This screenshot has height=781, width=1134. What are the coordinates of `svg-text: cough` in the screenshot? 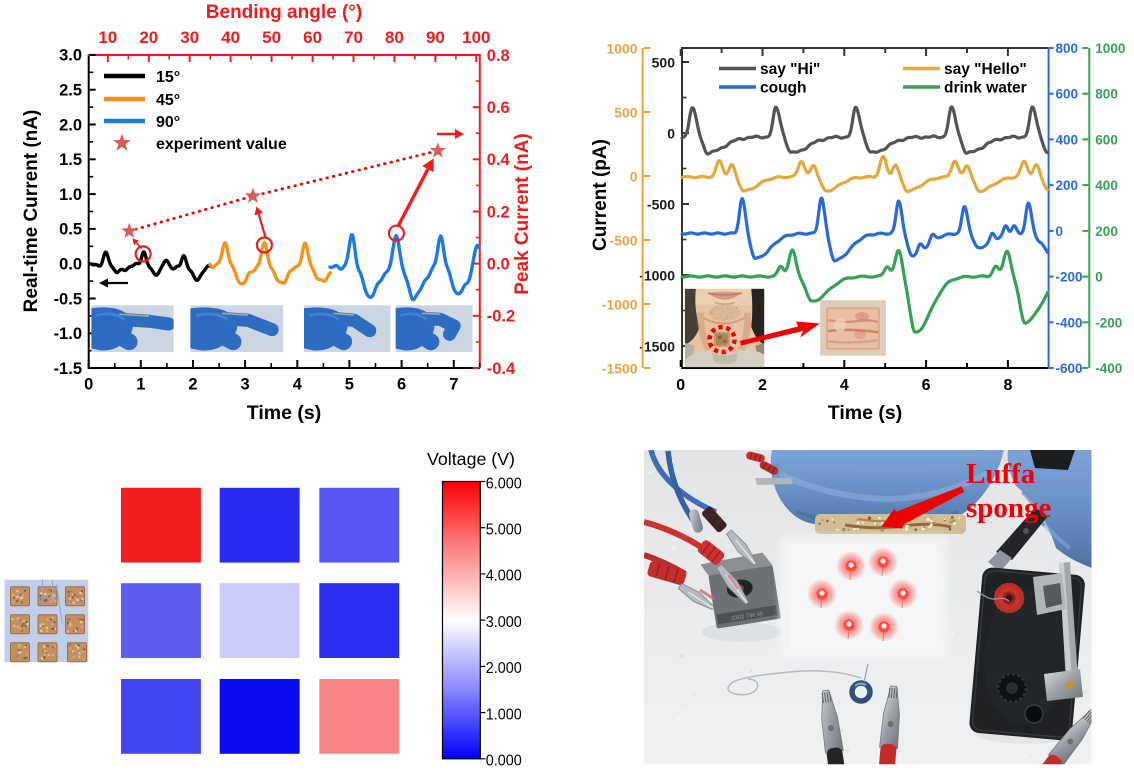 It's located at (783, 88).